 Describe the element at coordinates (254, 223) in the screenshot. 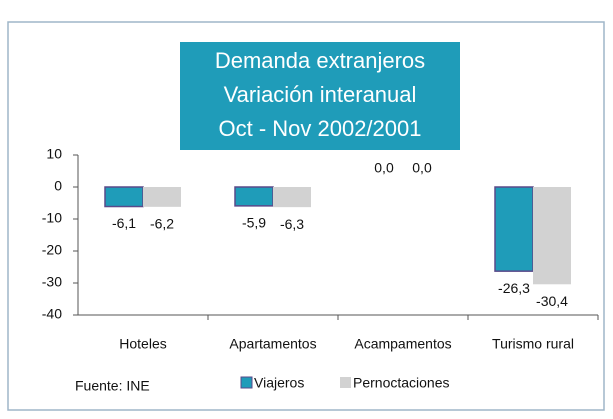

I see `data-label: -5,9` at that location.